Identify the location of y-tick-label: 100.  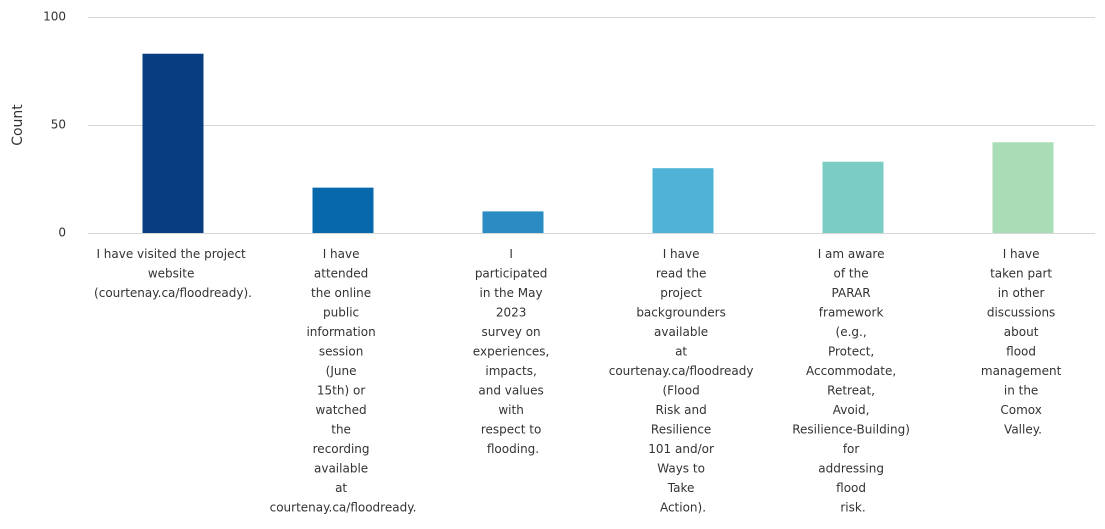
(54, 17).